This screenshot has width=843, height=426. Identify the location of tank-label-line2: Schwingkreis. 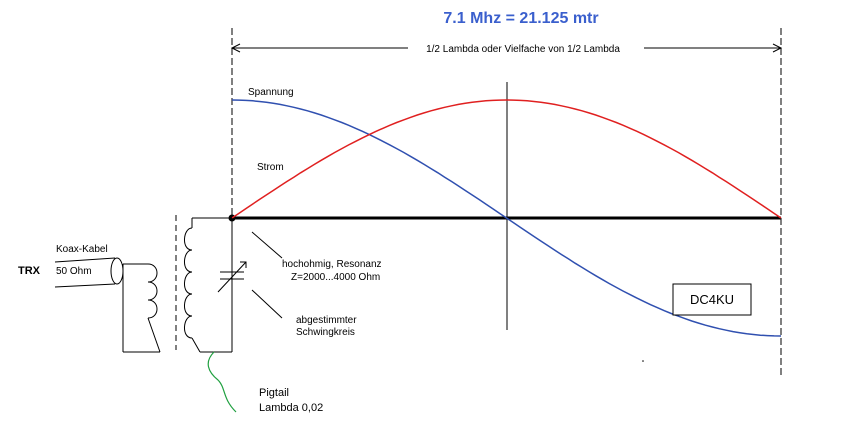
(325, 332).